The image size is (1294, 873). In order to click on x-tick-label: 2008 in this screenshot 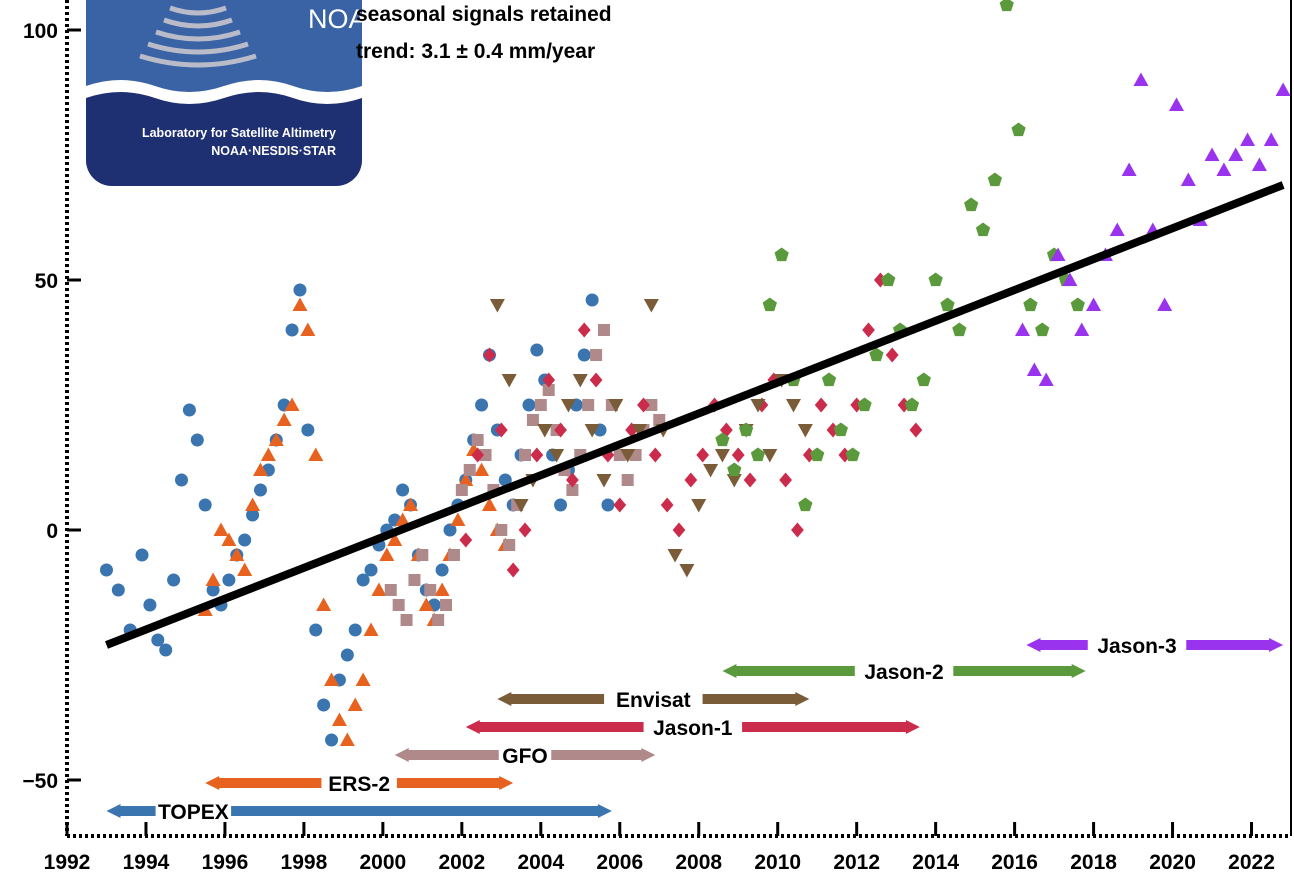, I will do `click(698, 862)`.